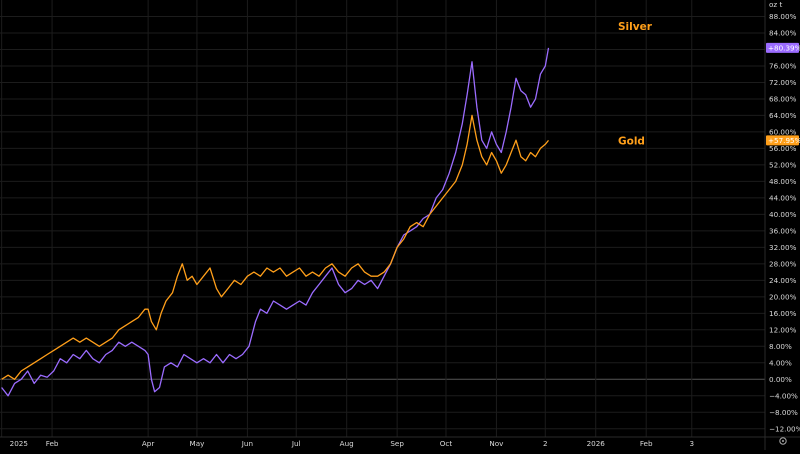 The width and height of the screenshot is (800, 454). Describe the element at coordinates (691, 443) in the screenshot. I see `x-tick-label: 3` at that location.